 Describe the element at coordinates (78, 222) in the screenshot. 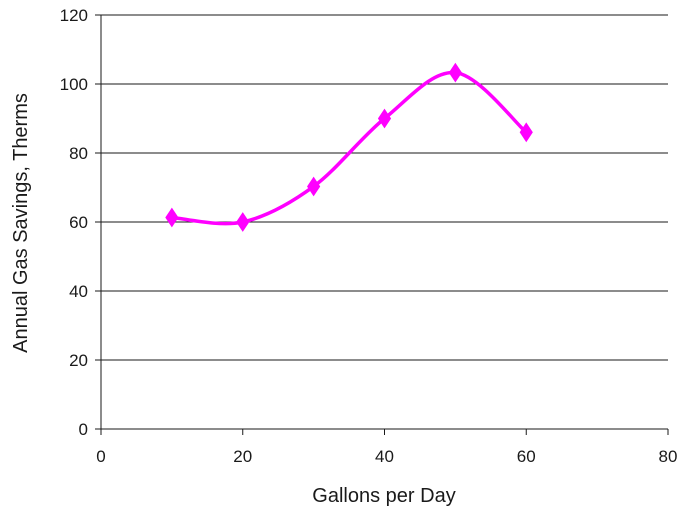

I see `y-tick-label: 60` at that location.